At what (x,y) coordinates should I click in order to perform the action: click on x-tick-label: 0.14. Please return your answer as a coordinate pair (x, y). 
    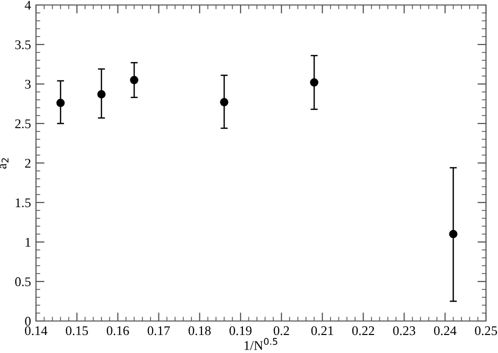
    Looking at the image, I should click on (36, 331).